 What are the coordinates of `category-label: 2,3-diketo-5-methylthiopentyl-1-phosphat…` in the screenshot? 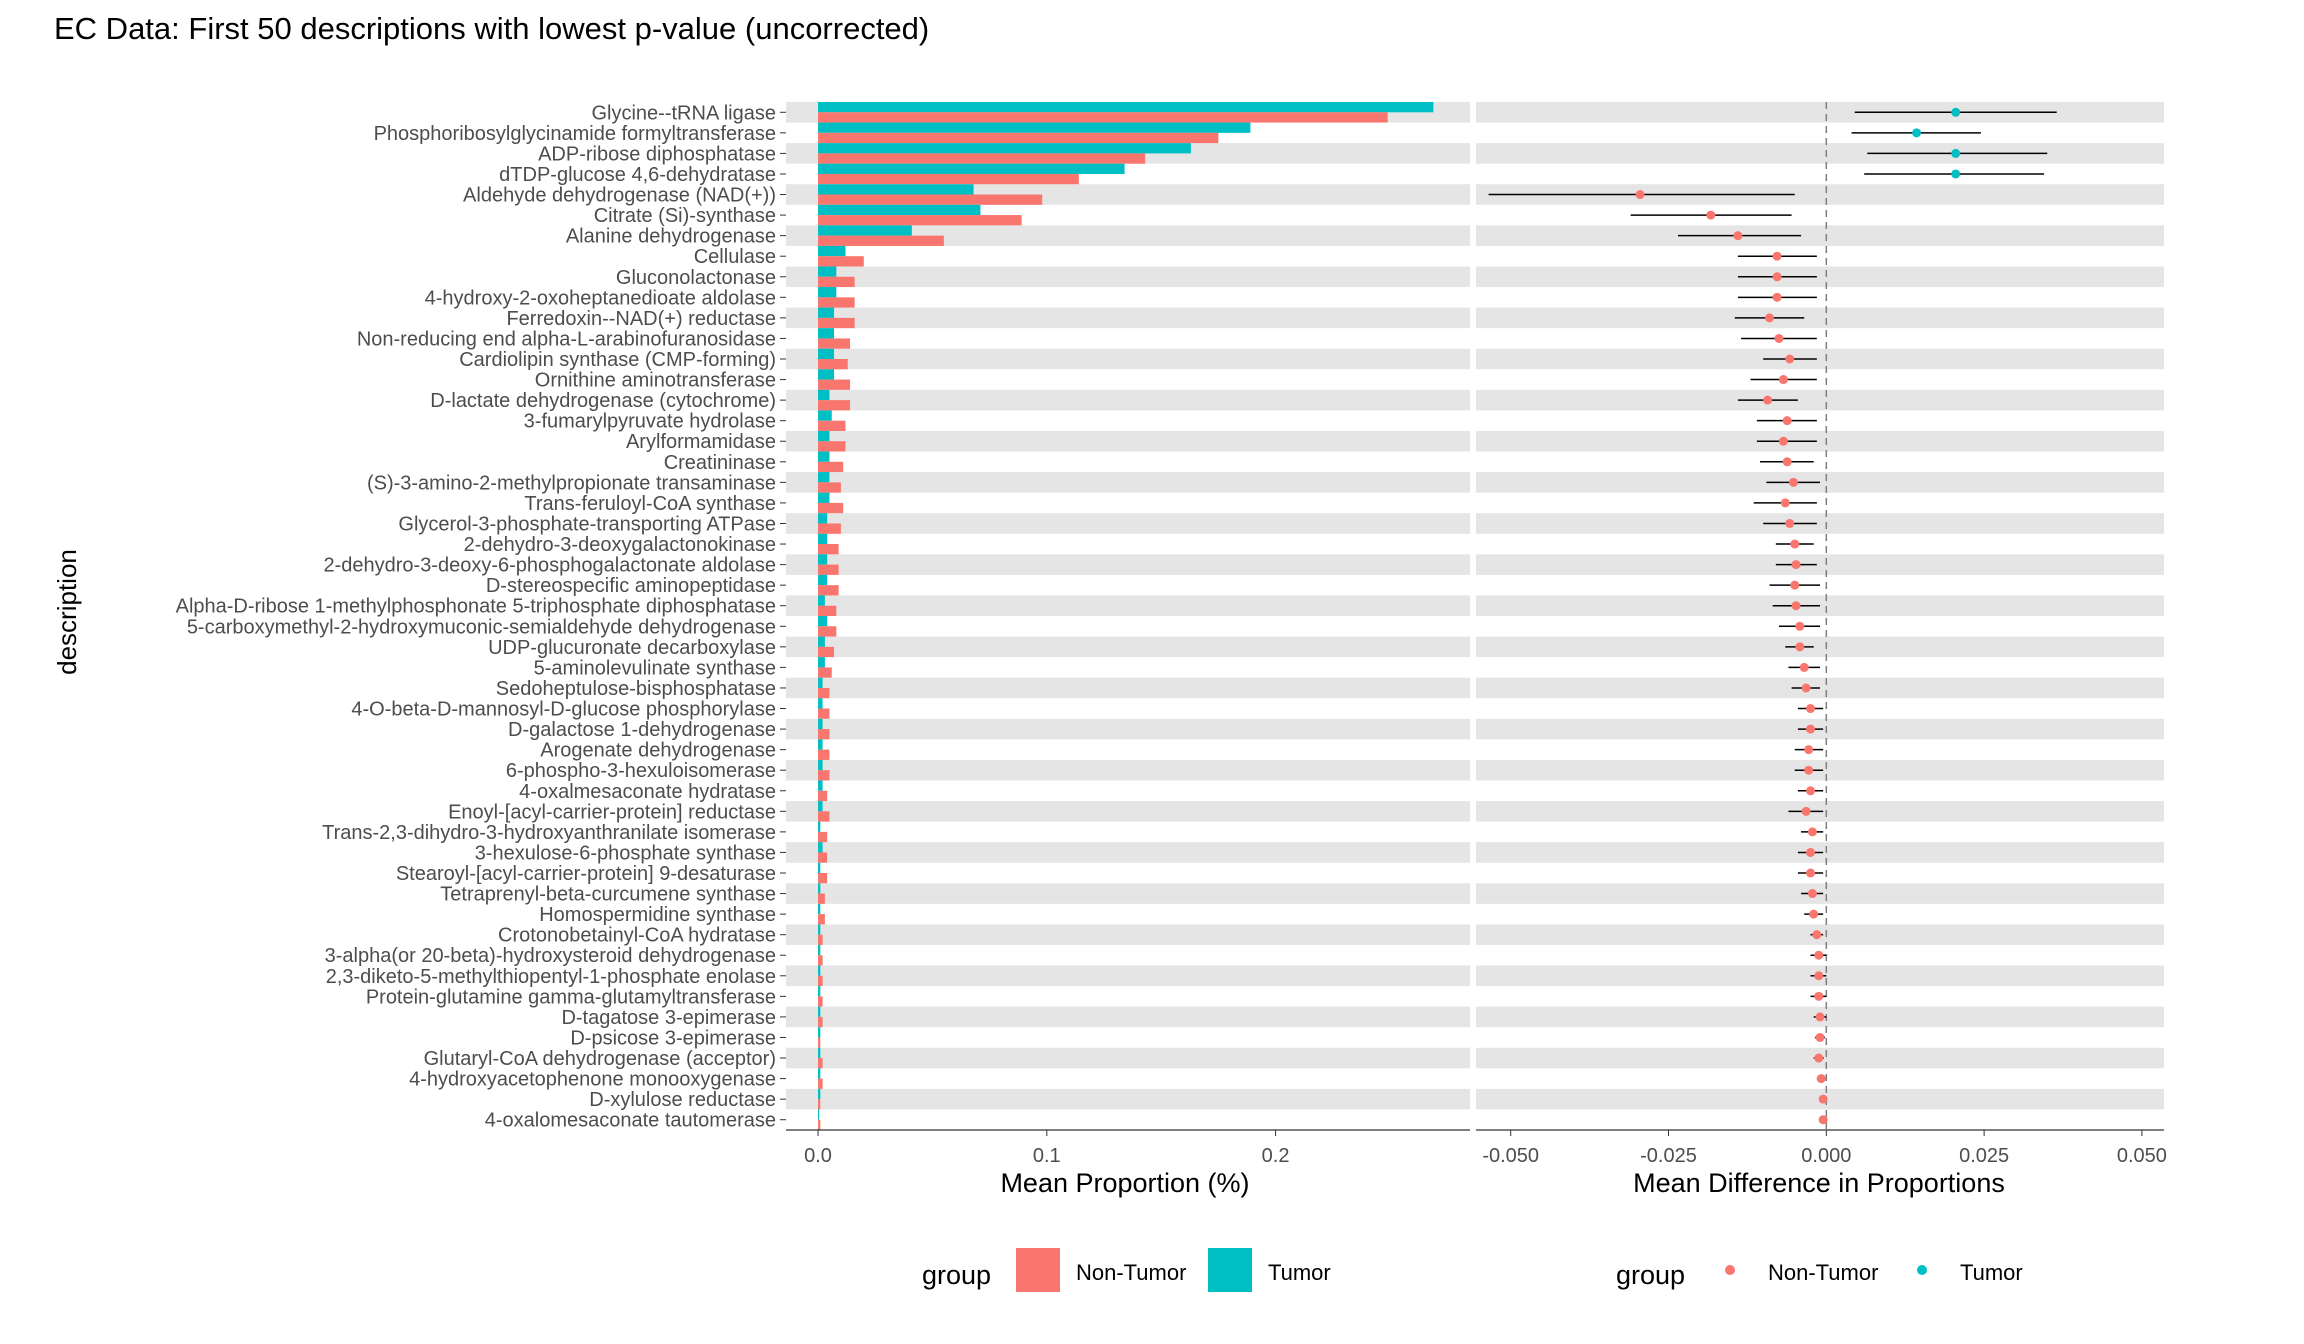 It's located at (551, 977).